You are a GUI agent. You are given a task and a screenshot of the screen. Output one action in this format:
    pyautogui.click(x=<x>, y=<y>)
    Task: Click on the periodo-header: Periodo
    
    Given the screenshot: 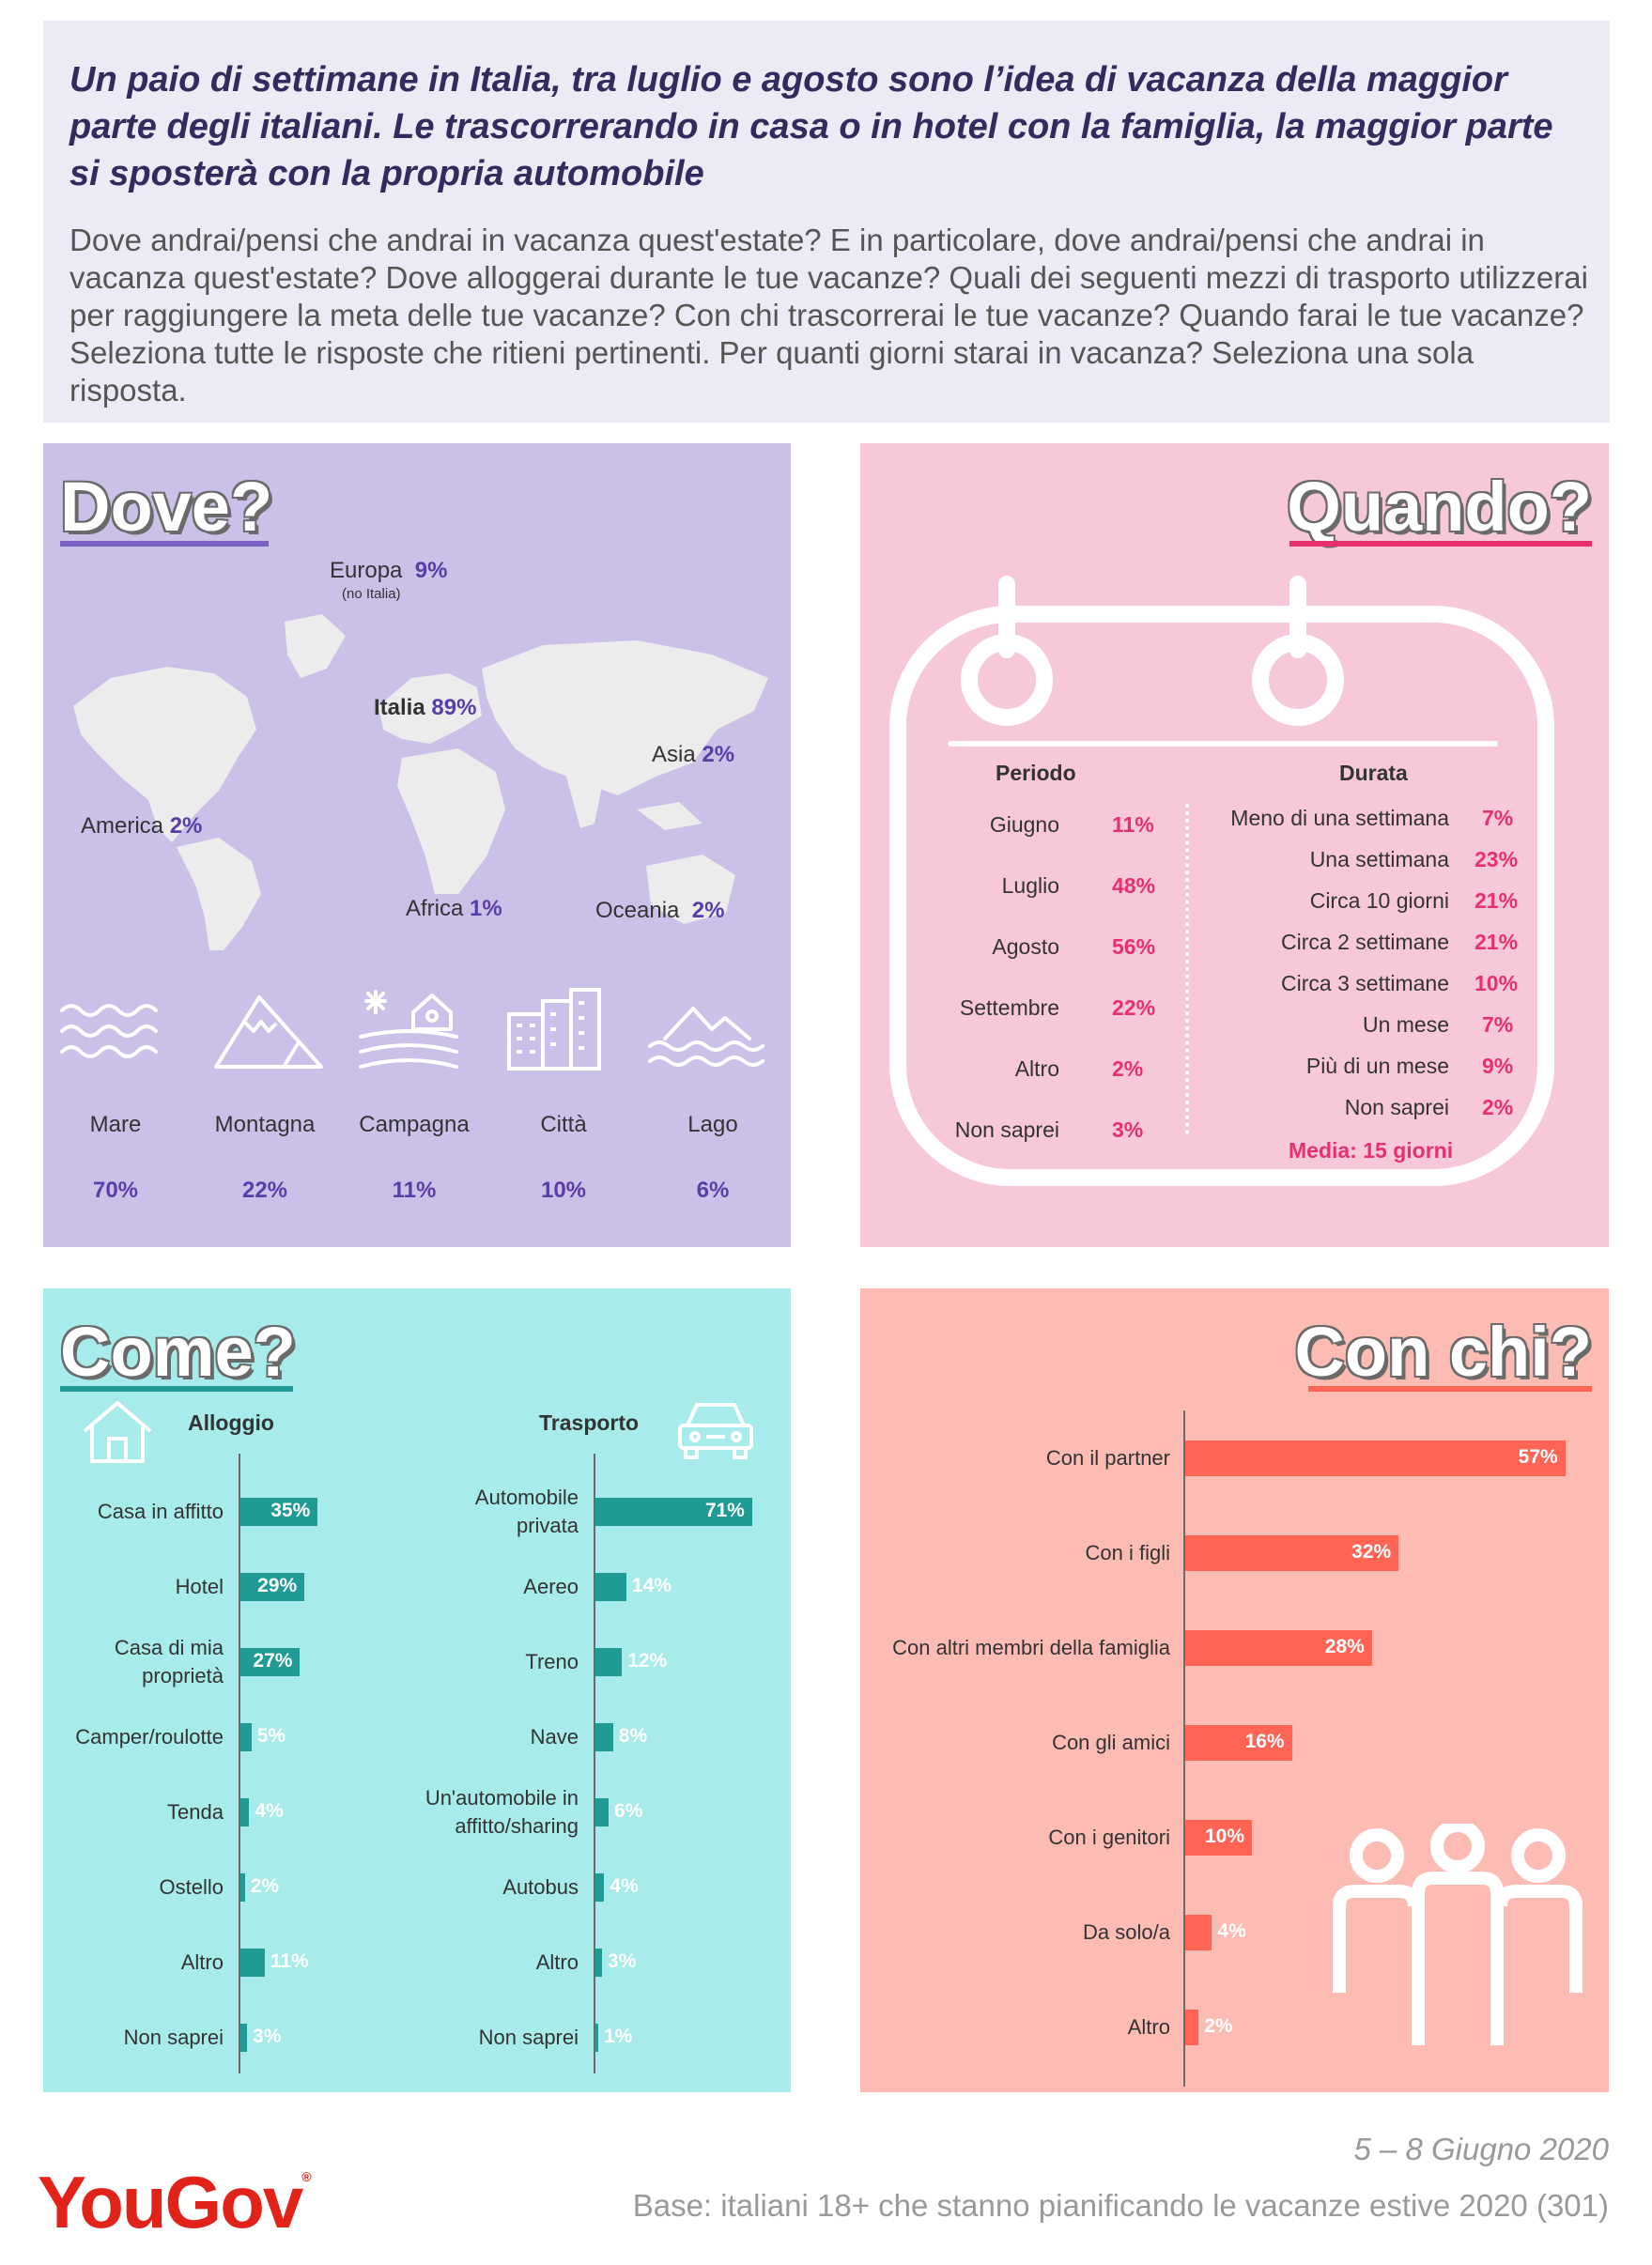 What is the action you would take?
    pyautogui.click(x=1036, y=773)
    